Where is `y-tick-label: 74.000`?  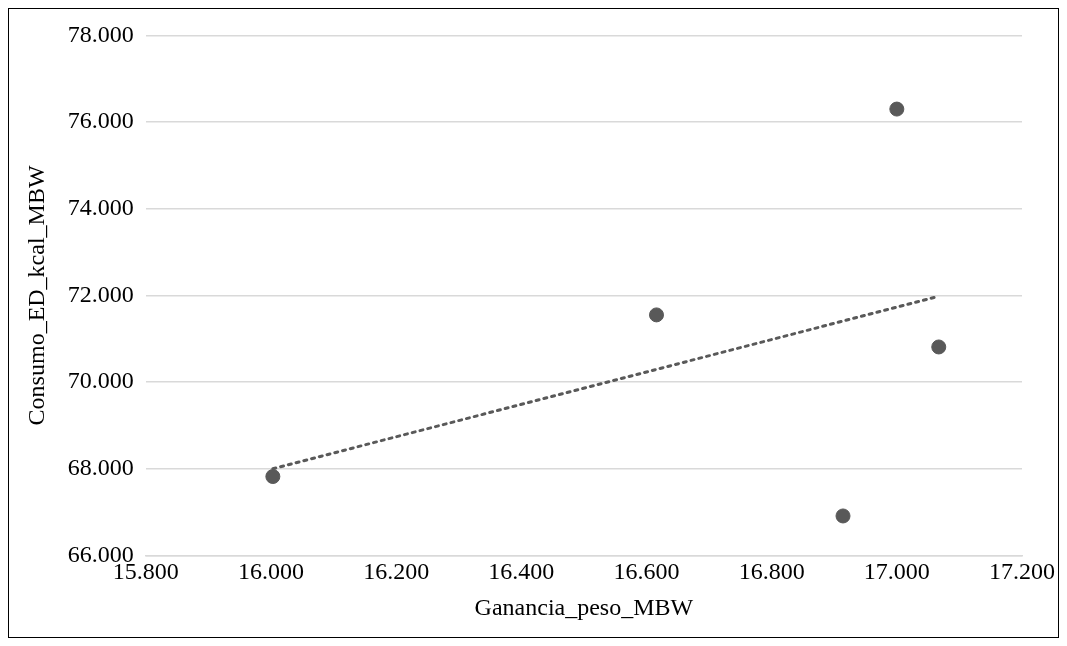 y-tick-label: 74.000 is located at coordinates (100, 207).